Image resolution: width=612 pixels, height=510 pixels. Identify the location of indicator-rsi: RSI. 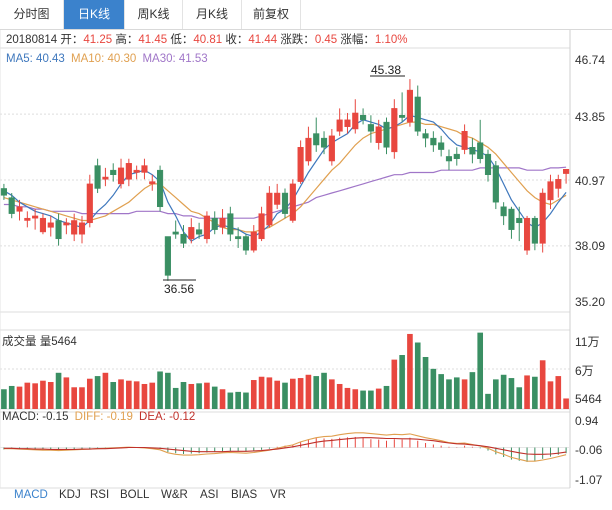
(100, 495).